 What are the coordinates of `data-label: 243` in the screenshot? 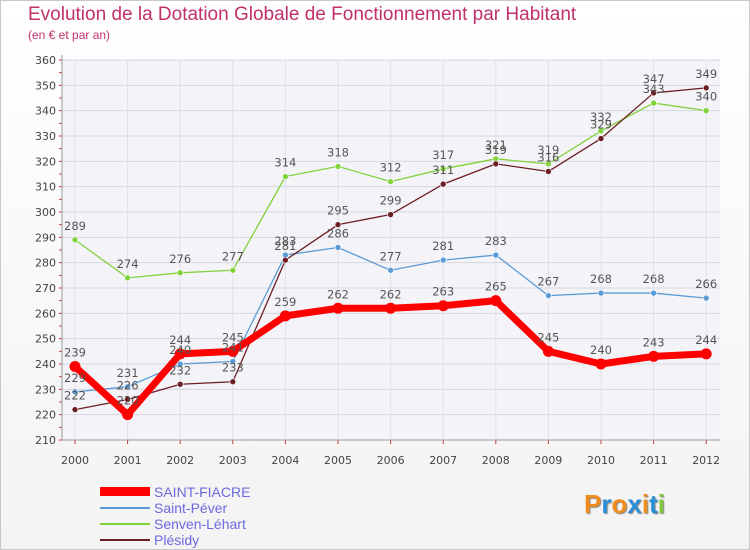 It's located at (654, 342).